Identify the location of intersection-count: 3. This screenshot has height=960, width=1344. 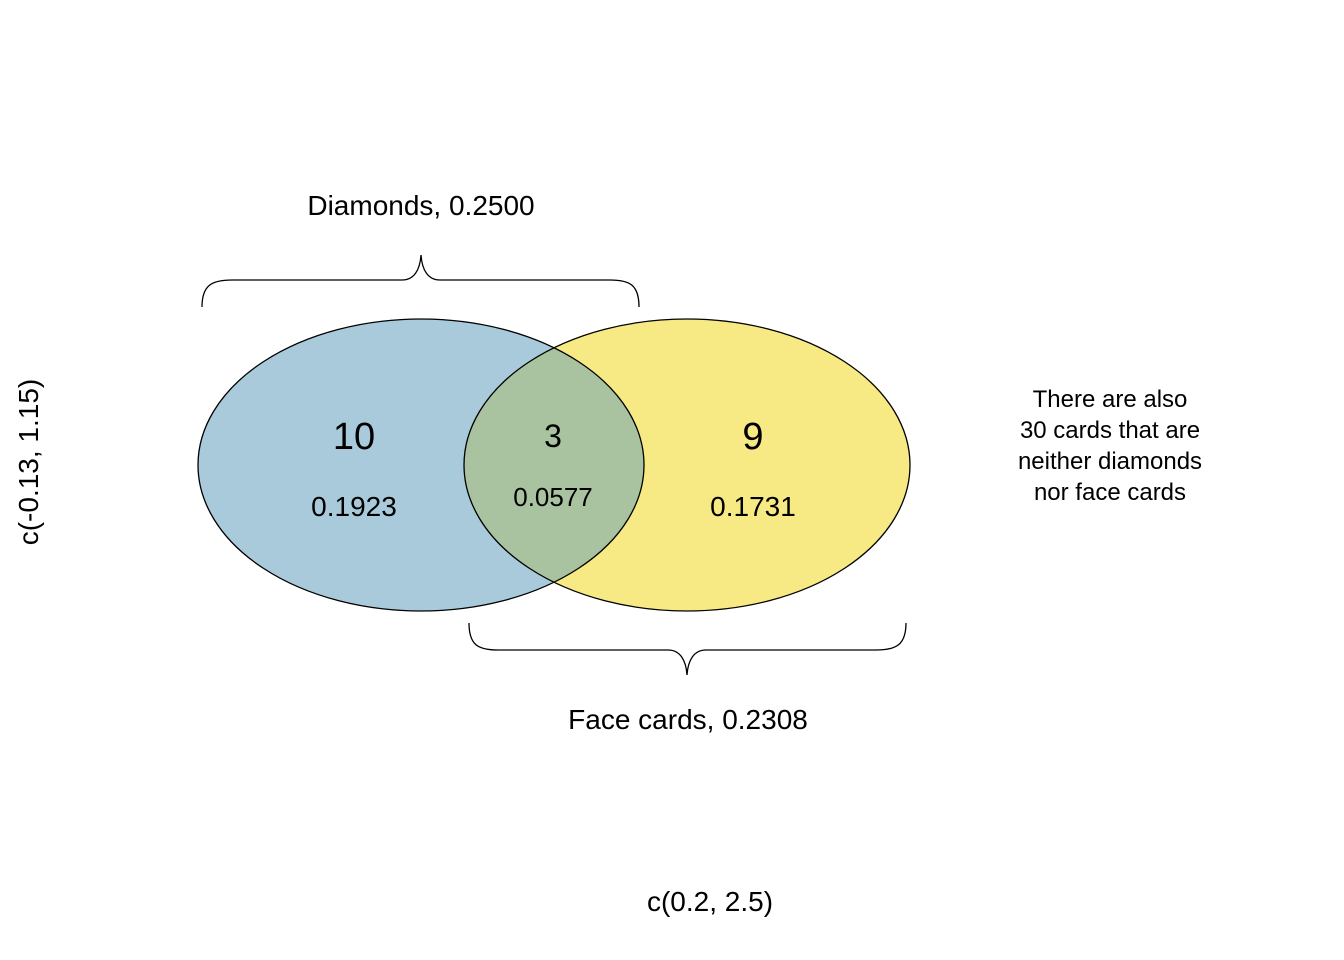
(553, 436).